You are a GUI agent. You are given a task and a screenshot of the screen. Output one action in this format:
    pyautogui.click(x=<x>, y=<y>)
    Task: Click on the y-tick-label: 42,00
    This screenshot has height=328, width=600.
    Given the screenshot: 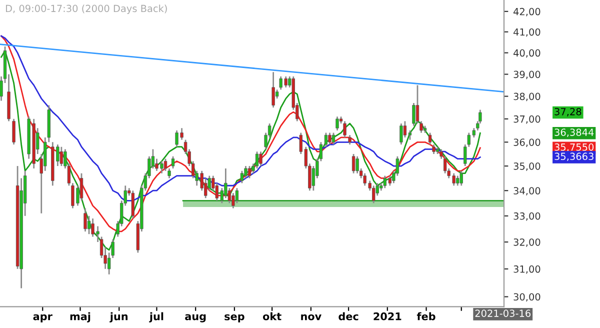 What is the action you would take?
    pyautogui.click(x=527, y=12)
    